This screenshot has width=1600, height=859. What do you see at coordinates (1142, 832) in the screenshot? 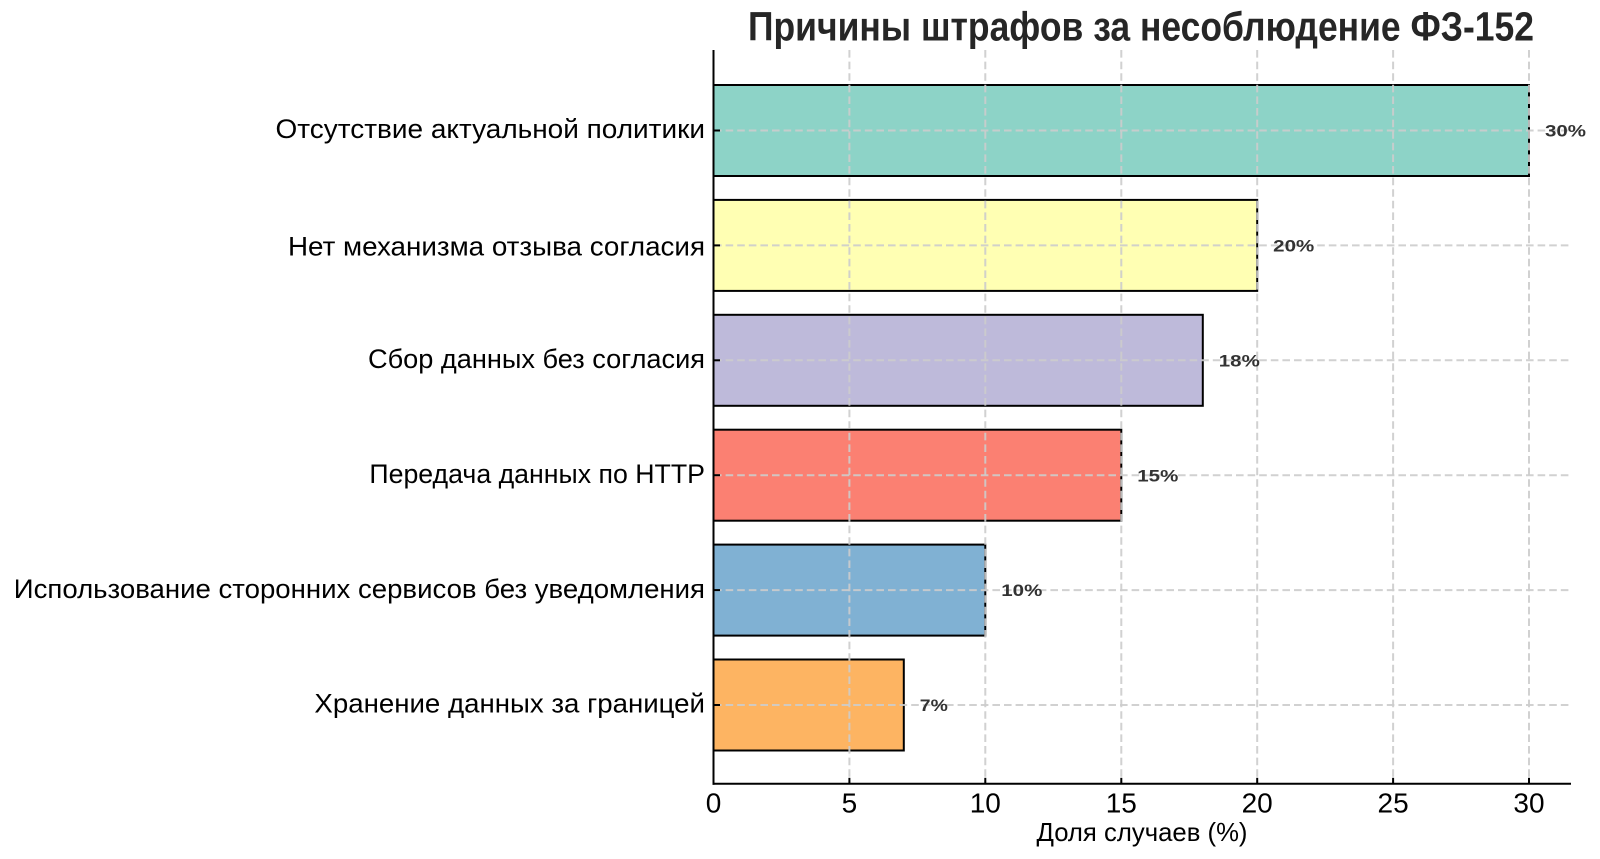
I see `svg-text: Доля случаев (%)` at bounding box center [1142, 832].